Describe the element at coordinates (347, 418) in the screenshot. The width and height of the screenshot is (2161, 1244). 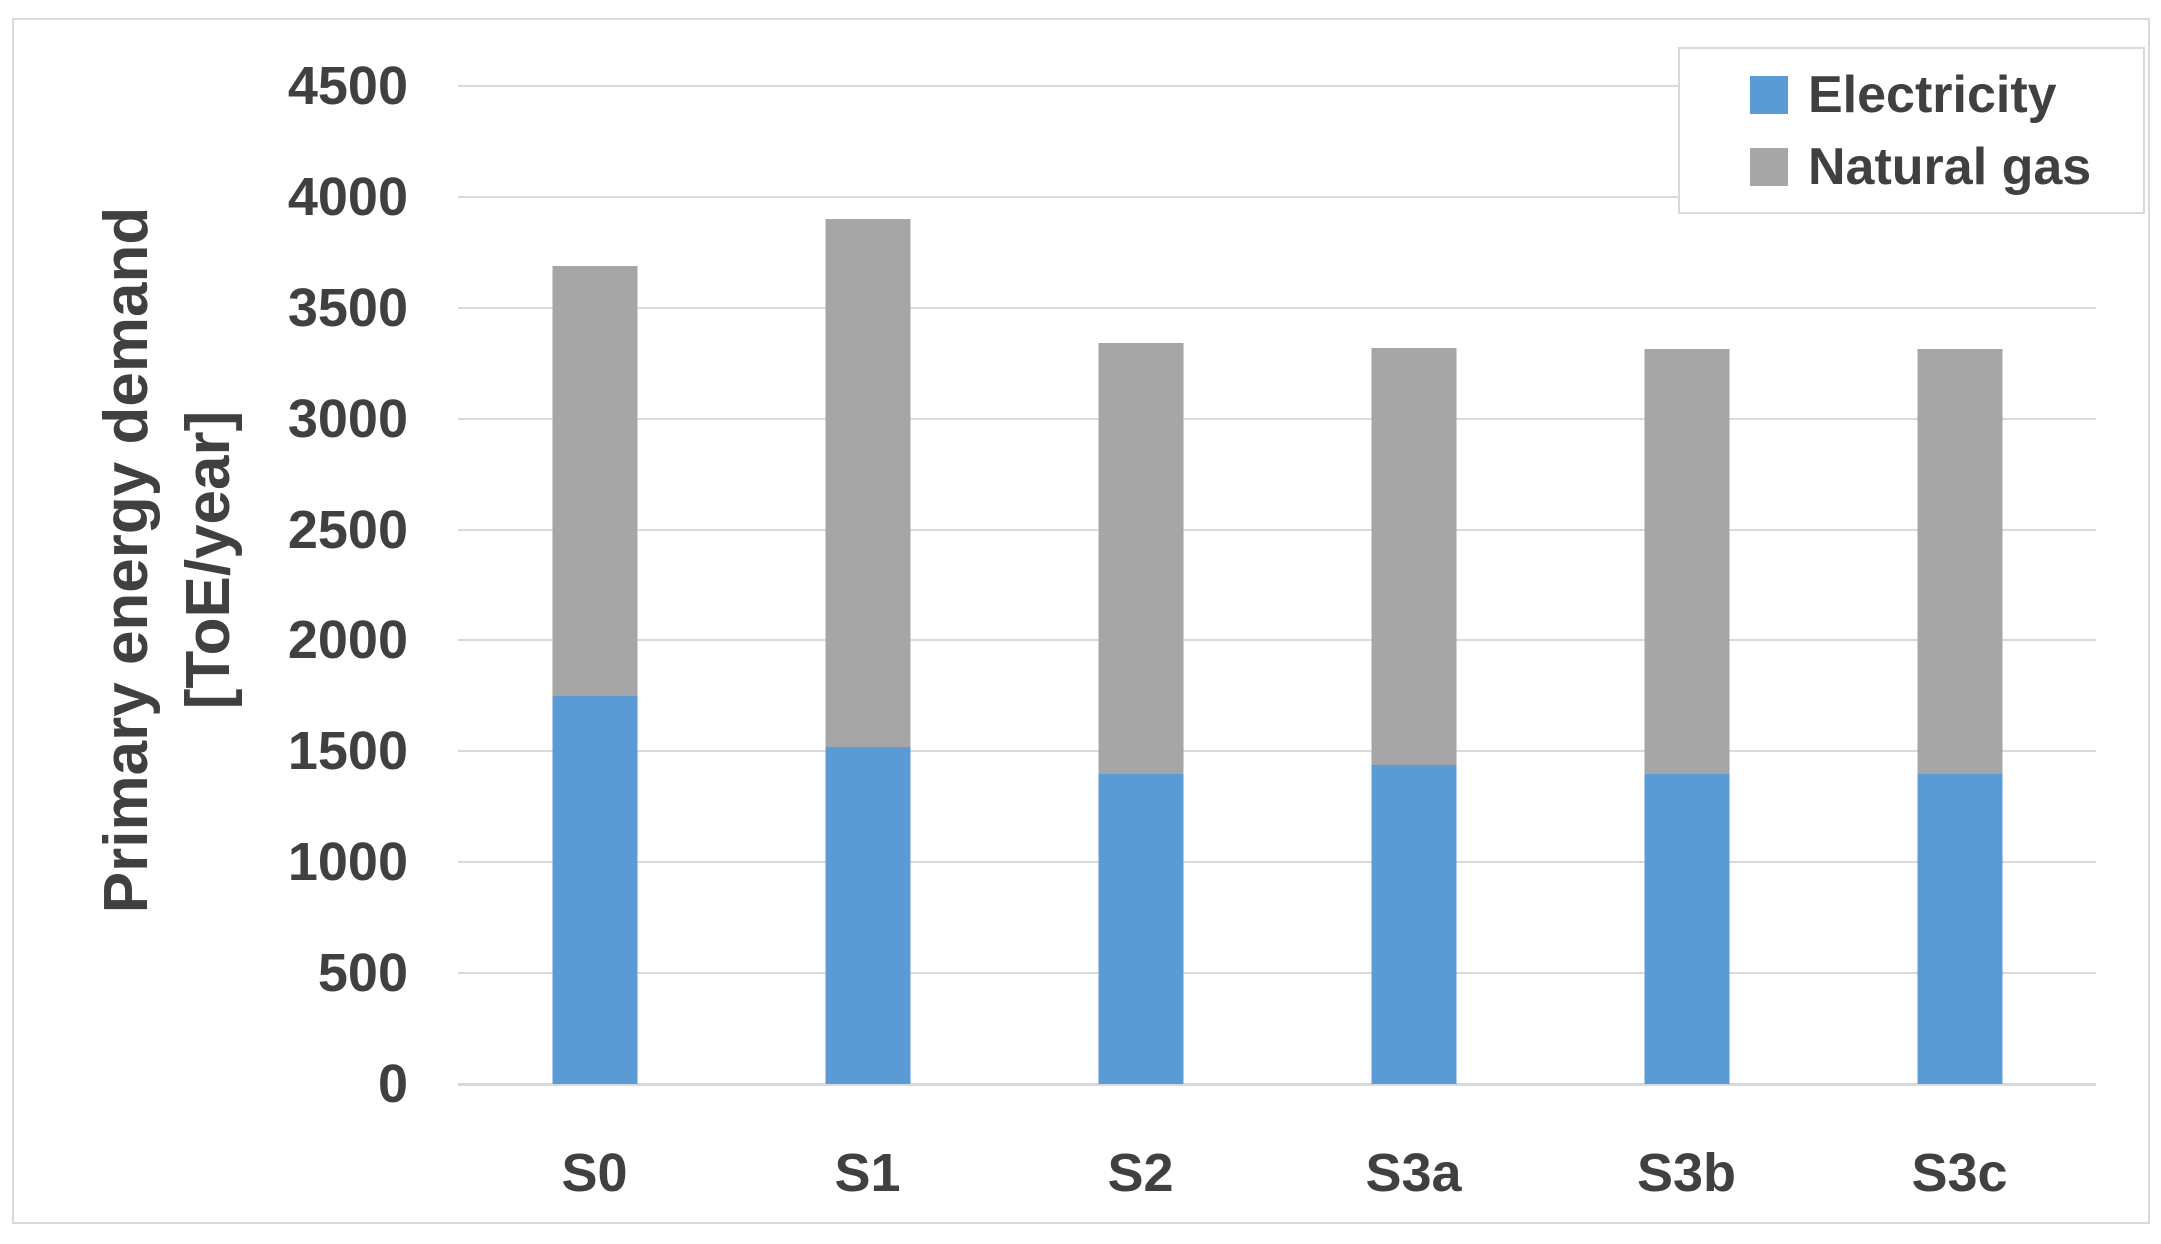
I see `y-tick-label: 3000` at that location.